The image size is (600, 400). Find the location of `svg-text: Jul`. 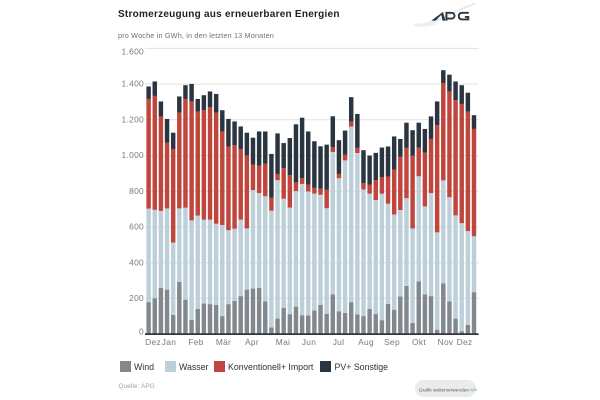

svg-text: Jul is located at coordinates (339, 342).